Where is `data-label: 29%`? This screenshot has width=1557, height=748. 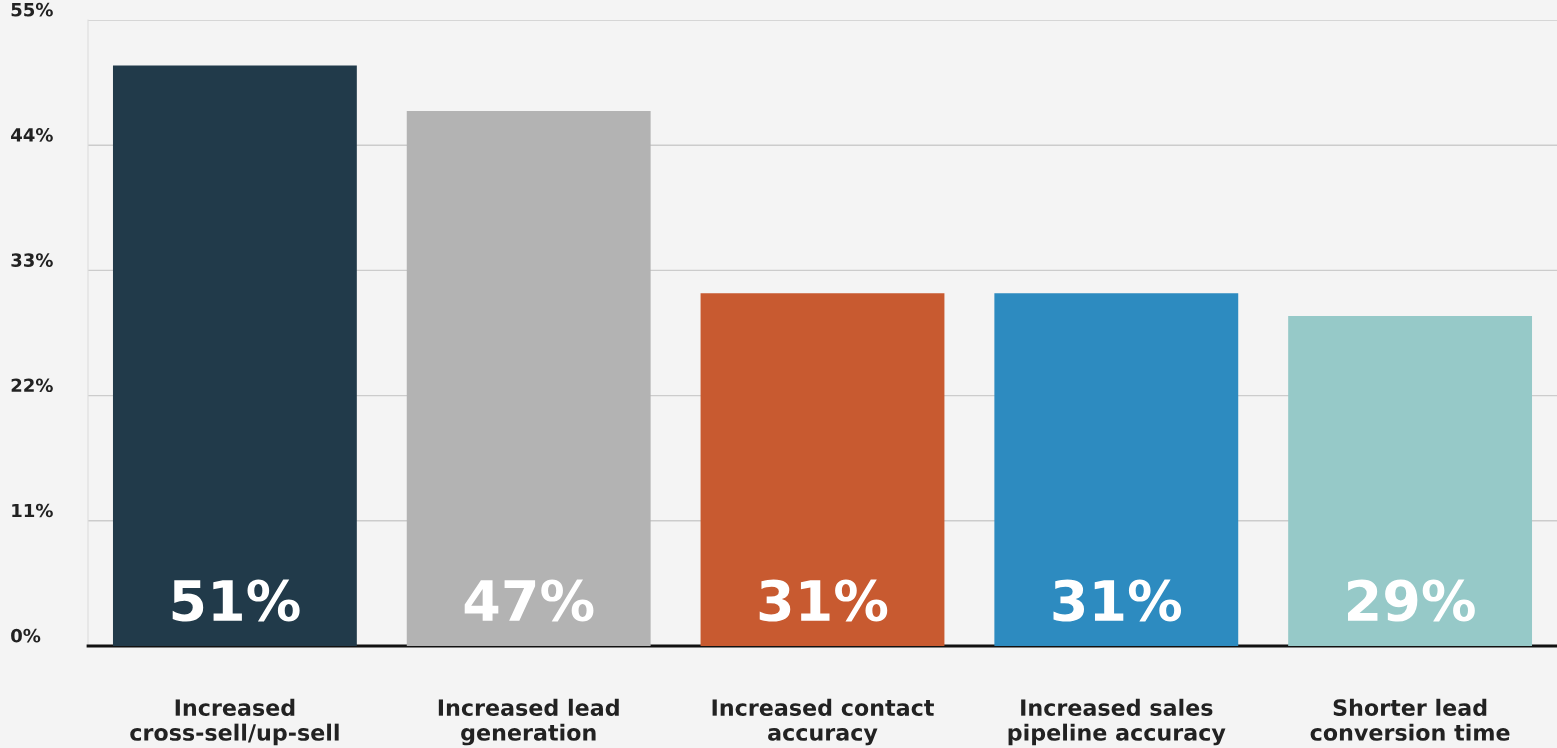
data-label: 29% is located at coordinates (1411, 600).